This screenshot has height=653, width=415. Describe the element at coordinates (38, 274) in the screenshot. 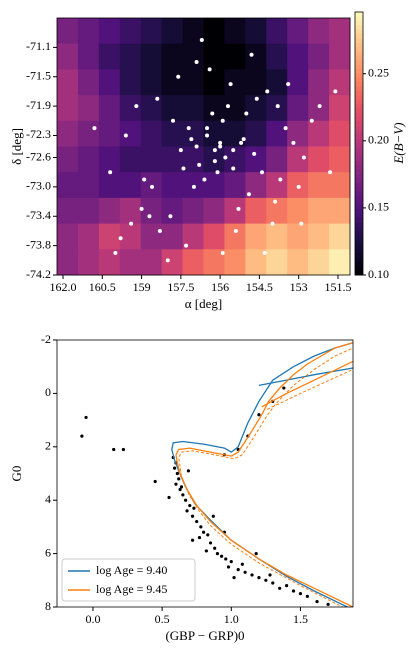

I see `y-tick-label: -74.2` at that location.